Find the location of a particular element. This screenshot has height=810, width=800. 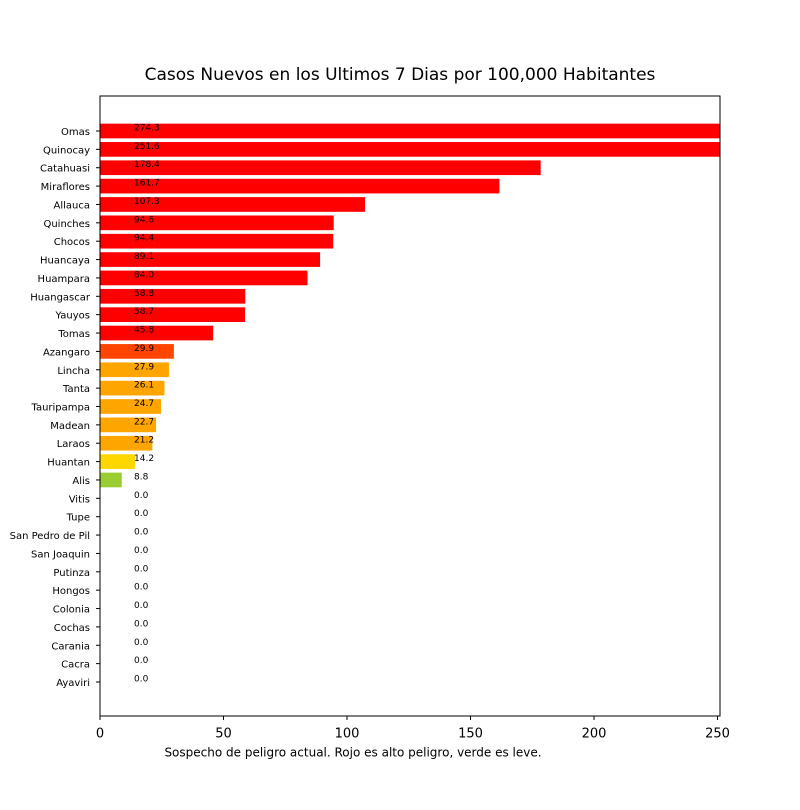

y-tick-label: Tauripampa is located at coordinates (60, 408).